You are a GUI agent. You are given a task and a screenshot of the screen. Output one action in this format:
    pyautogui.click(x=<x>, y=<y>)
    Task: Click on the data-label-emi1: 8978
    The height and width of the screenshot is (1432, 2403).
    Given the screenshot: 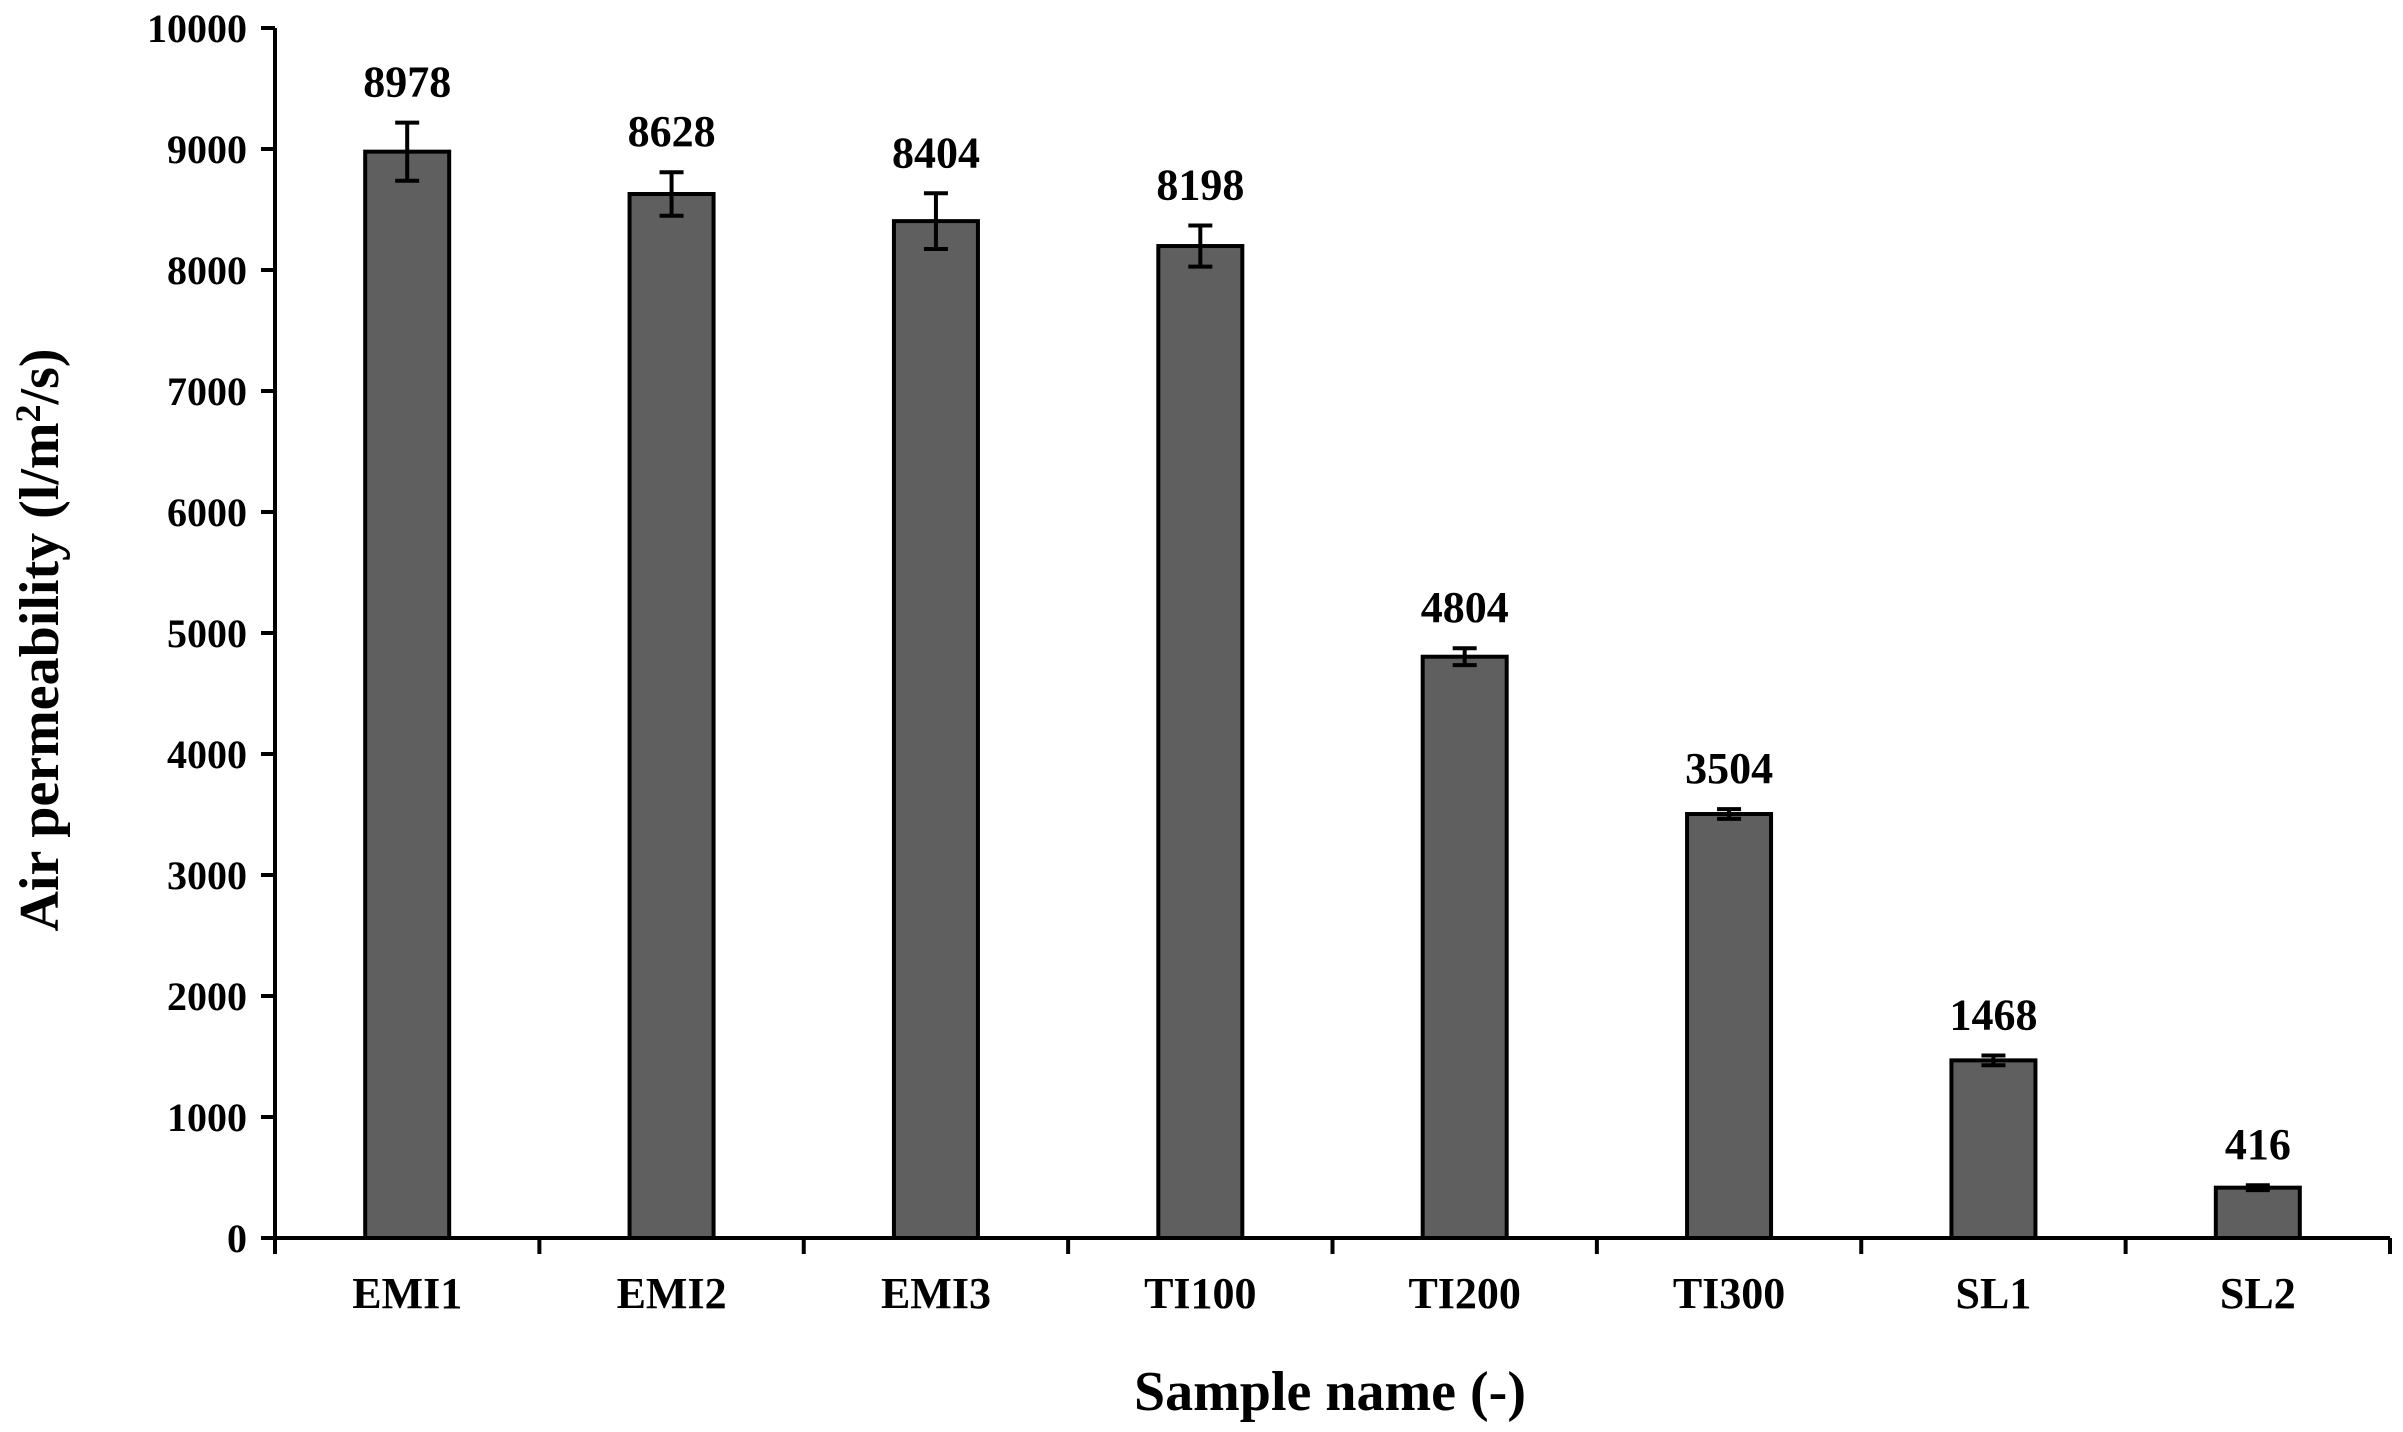 What is the action you would take?
    pyautogui.click(x=407, y=82)
    